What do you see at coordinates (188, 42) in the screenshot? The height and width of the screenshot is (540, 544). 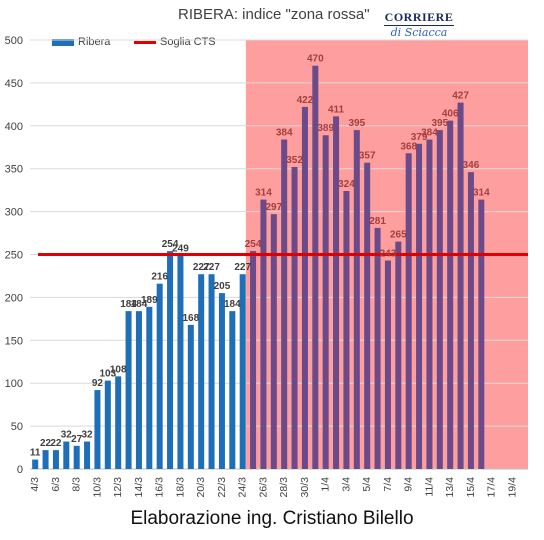 I see `legend-label-soglia: Soglia CTS` at bounding box center [188, 42].